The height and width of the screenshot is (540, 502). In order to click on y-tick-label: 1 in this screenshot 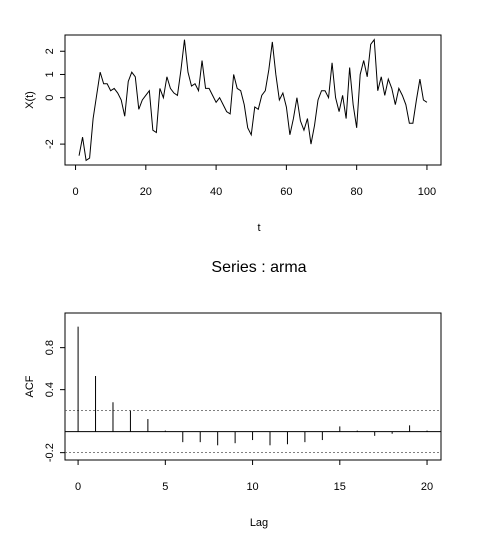, I will do `click(50, 74)`.